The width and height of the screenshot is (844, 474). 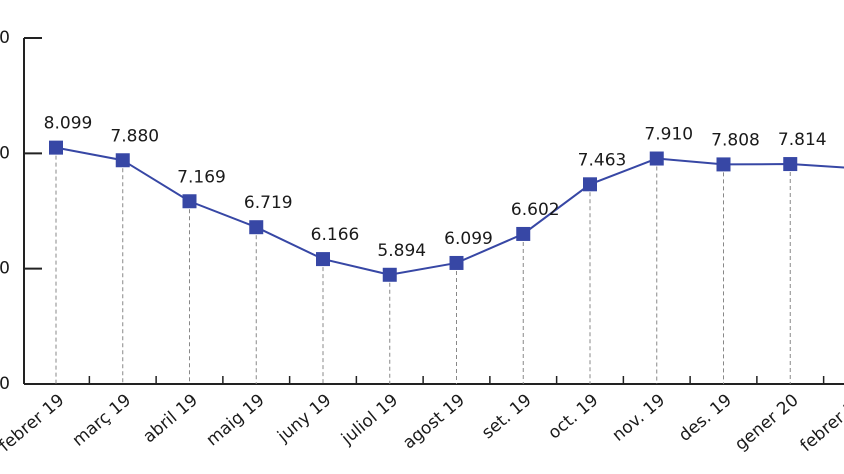 I want to click on x-tick-label: juny 19, so click(x=304, y=418).